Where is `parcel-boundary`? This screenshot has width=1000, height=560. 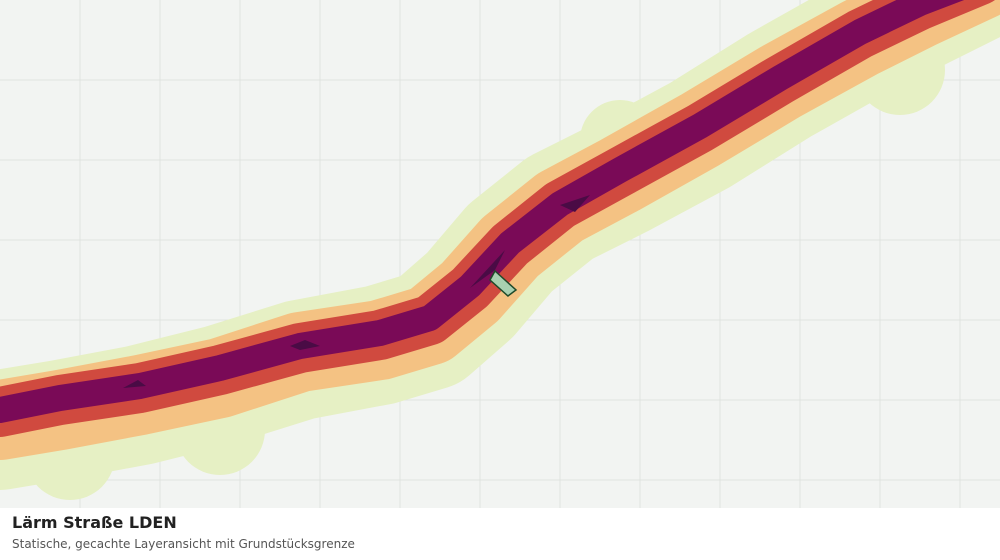
parcel-boundary is located at coordinates (503, 283).